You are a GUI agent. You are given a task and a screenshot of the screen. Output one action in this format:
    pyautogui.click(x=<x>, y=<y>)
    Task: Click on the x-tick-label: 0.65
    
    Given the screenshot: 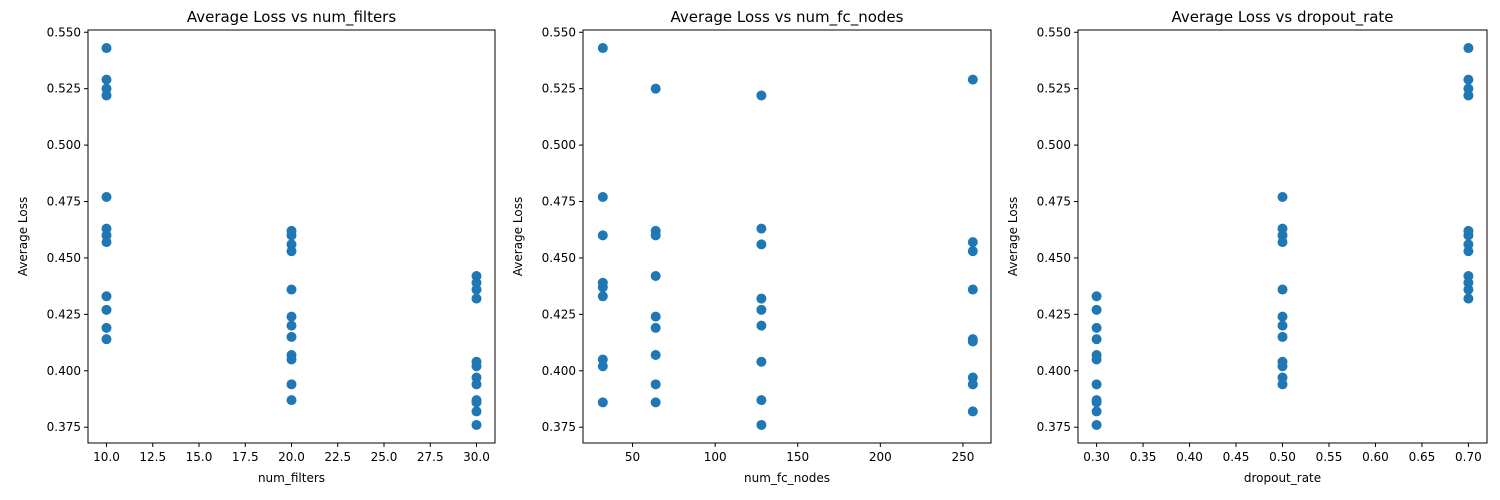 What is the action you would take?
    pyautogui.click(x=1422, y=457)
    